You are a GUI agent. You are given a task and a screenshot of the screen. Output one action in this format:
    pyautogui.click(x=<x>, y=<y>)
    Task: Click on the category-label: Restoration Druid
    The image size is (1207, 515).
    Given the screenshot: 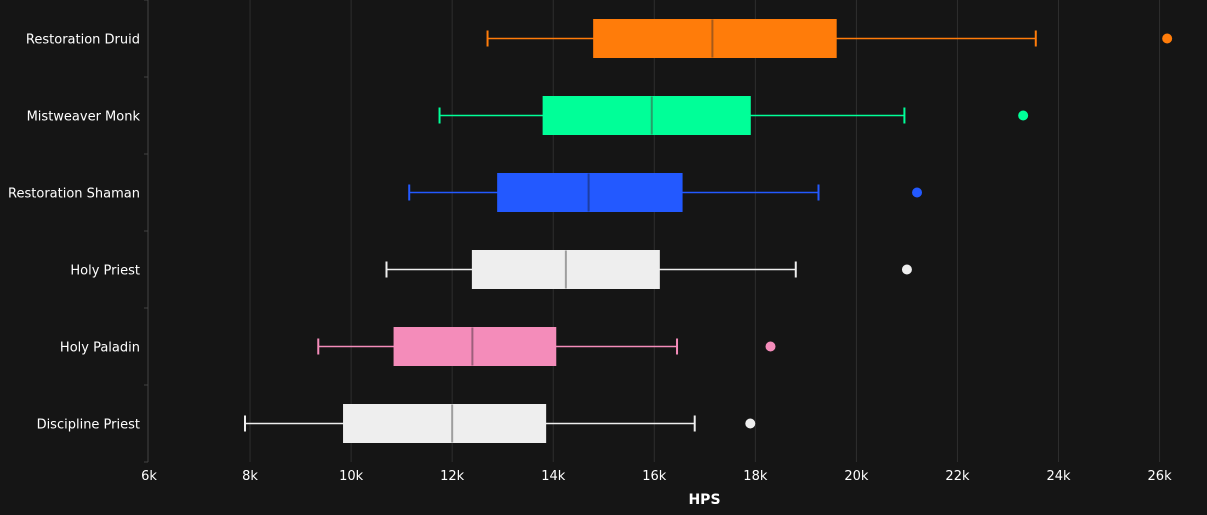 What is the action you would take?
    pyautogui.click(x=83, y=40)
    